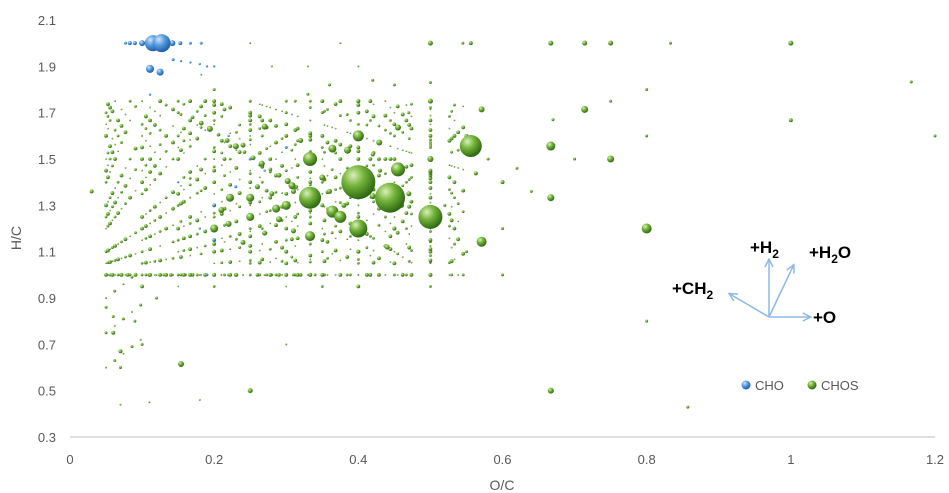 This screenshot has width=949, height=493. What do you see at coordinates (47, 66) in the screenshot?
I see `y-tick-label: 1.9` at bounding box center [47, 66].